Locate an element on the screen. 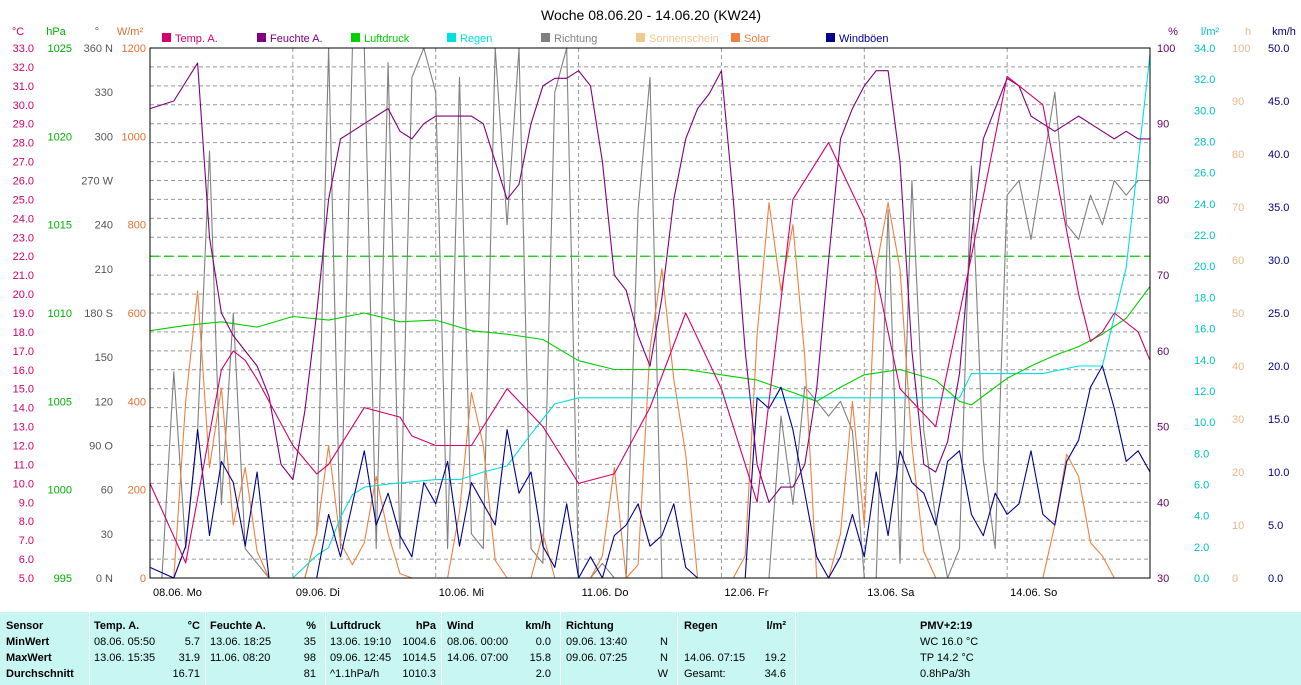 The height and width of the screenshot is (685, 1301). stats-value: 81 is located at coordinates (309, 674).